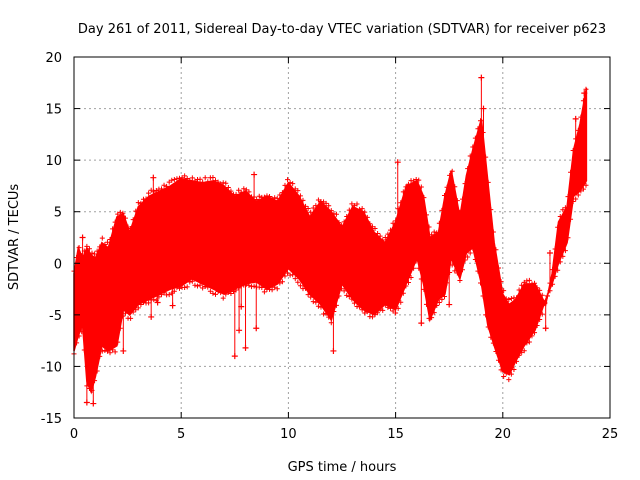  What do you see at coordinates (395, 434) in the screenshot?
I see `x-tick-label: 15` at bounding box center [395, 434].